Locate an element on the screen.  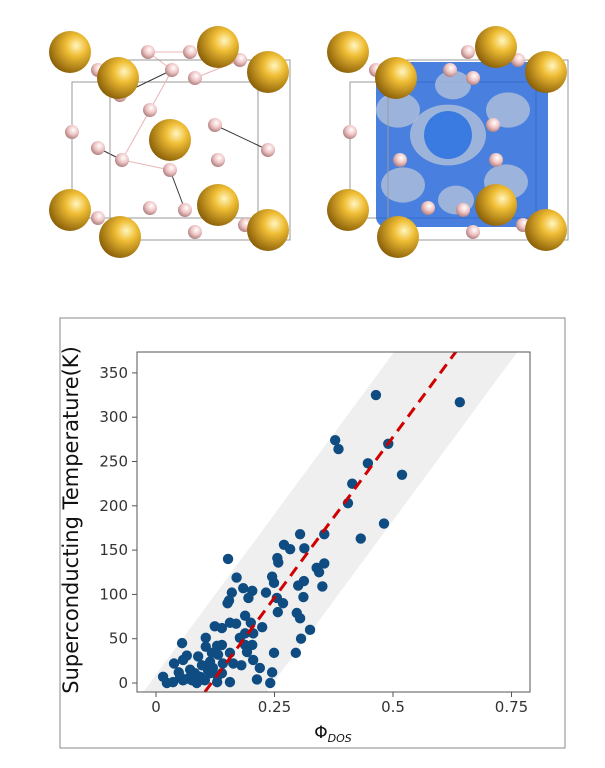
y-tick-label: 100 is located at coordinates (113, 594).